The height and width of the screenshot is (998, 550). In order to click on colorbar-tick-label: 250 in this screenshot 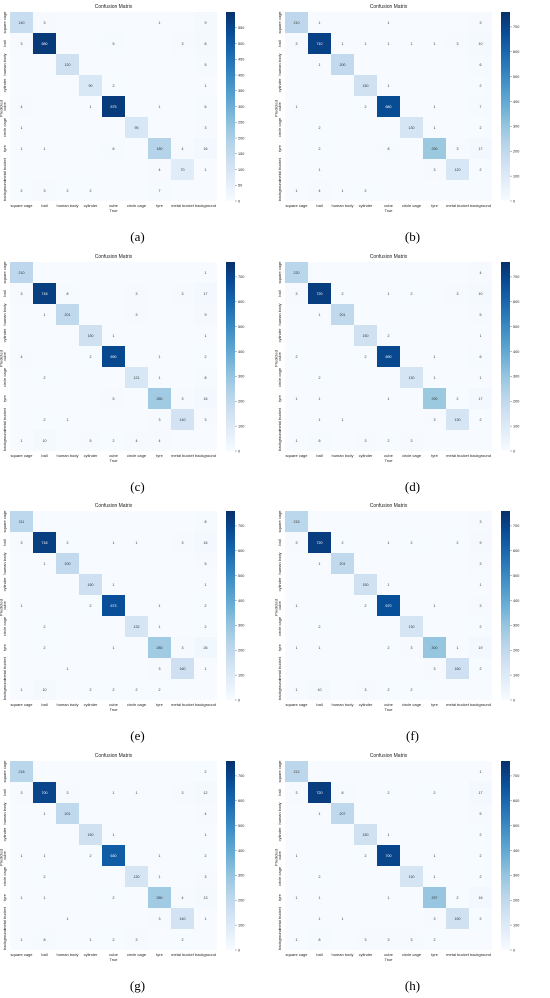, I will do `click(241, 123)`.